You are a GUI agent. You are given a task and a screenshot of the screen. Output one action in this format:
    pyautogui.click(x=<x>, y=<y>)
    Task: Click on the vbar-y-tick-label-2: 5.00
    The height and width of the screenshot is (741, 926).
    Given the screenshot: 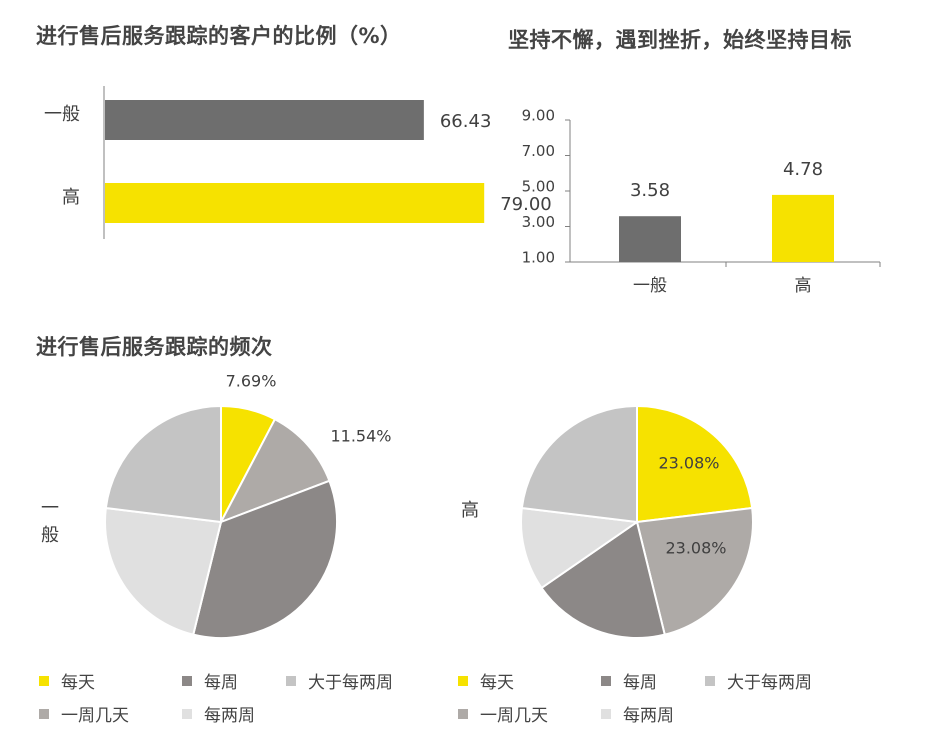 What is the action you would take?
    pyautogui.click(x=538, y=187)
    